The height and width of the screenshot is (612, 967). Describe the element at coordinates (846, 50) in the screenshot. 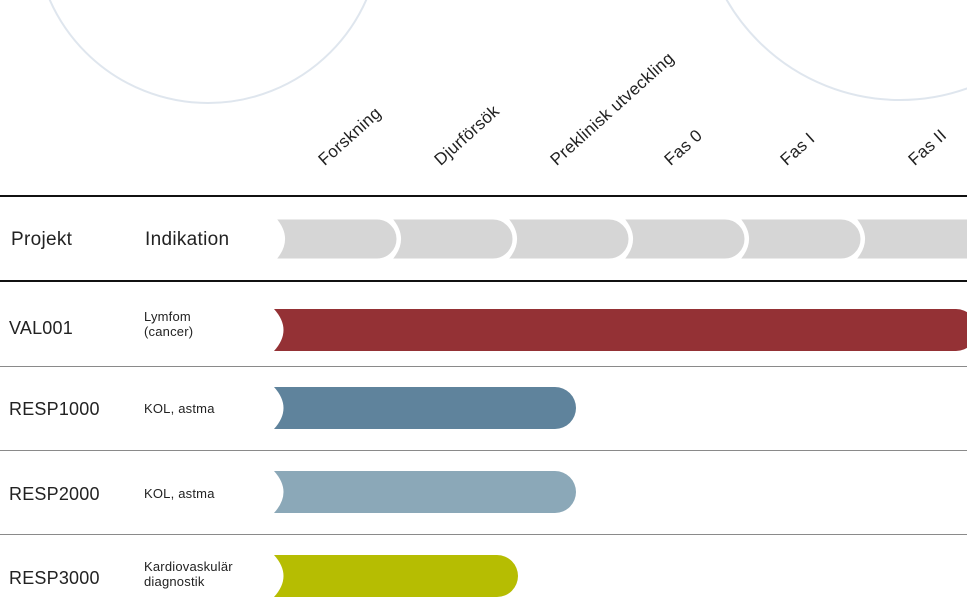

I see `decor-circle-right` at that location.